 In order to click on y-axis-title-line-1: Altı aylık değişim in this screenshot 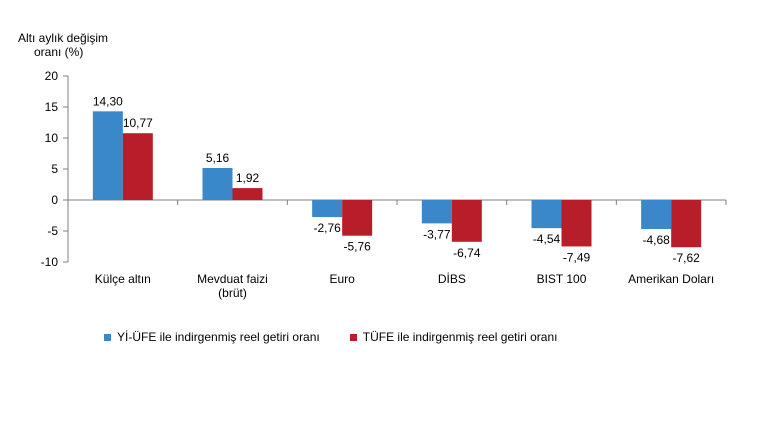, I will do `click(63, 38)`.